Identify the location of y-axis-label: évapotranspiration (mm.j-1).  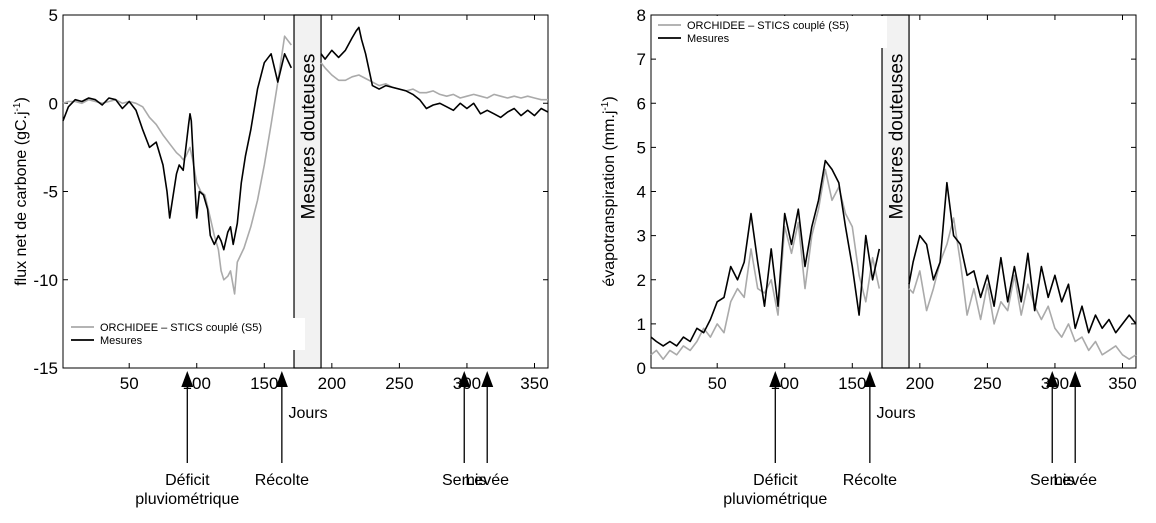
(609, 191).